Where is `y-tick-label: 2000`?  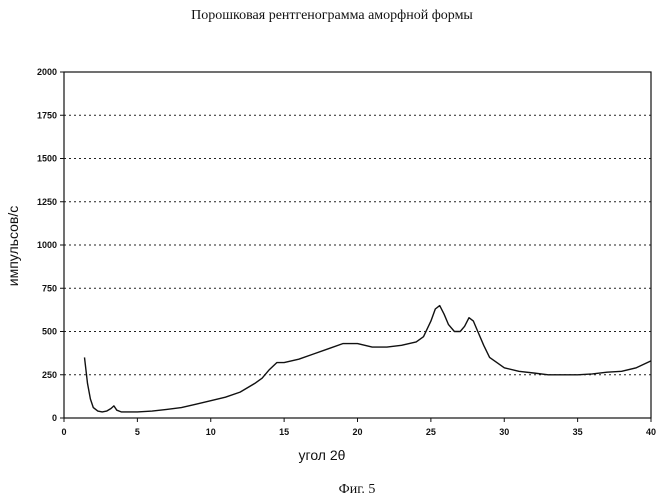 y-tick-label: 2000 is located at coordinates (47, 72).